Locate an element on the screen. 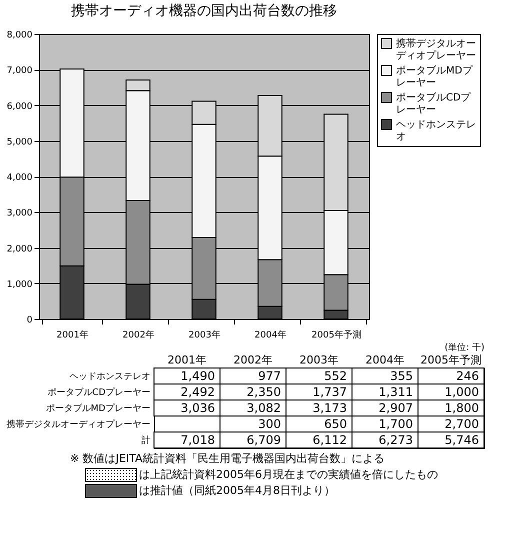 The width and height of the screenshot is (510, 553). data-label: 3,173 is located at coordinates (329, 408).